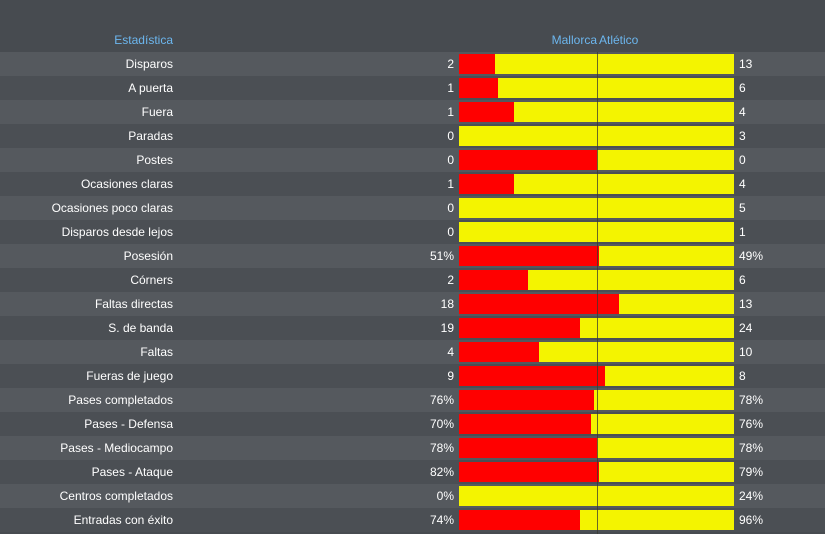 The width and height of the screenshot is (825, 534). What do you see at coordinates (445, 496) in the screenshot?
I see `home-value: 0%` at bounding box center [445, 496].